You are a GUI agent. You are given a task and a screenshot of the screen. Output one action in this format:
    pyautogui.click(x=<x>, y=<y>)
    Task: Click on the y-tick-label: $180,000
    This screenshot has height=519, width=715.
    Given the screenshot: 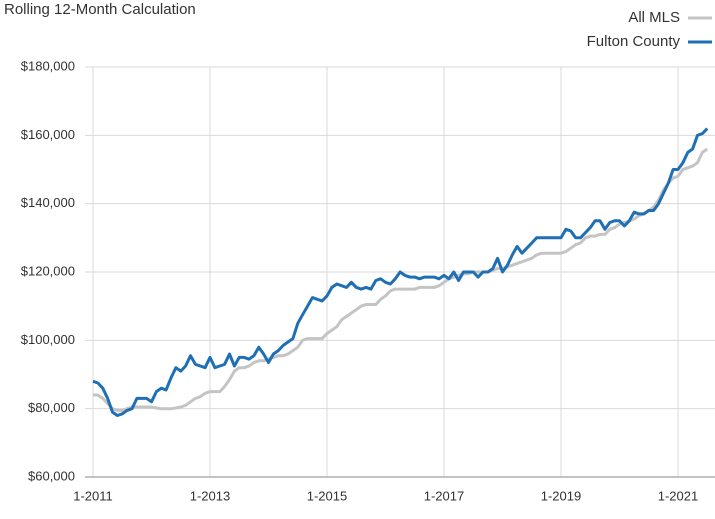 What is the action you would take?
    pyautogui.click(x=48, y=65)
    